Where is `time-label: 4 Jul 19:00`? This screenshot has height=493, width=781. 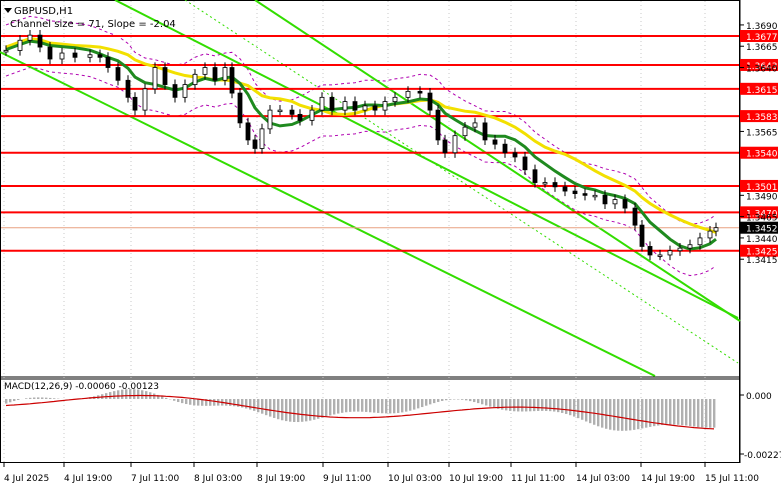 time-label: 4 Jul 19:00 is located at coordinates (88, 479).